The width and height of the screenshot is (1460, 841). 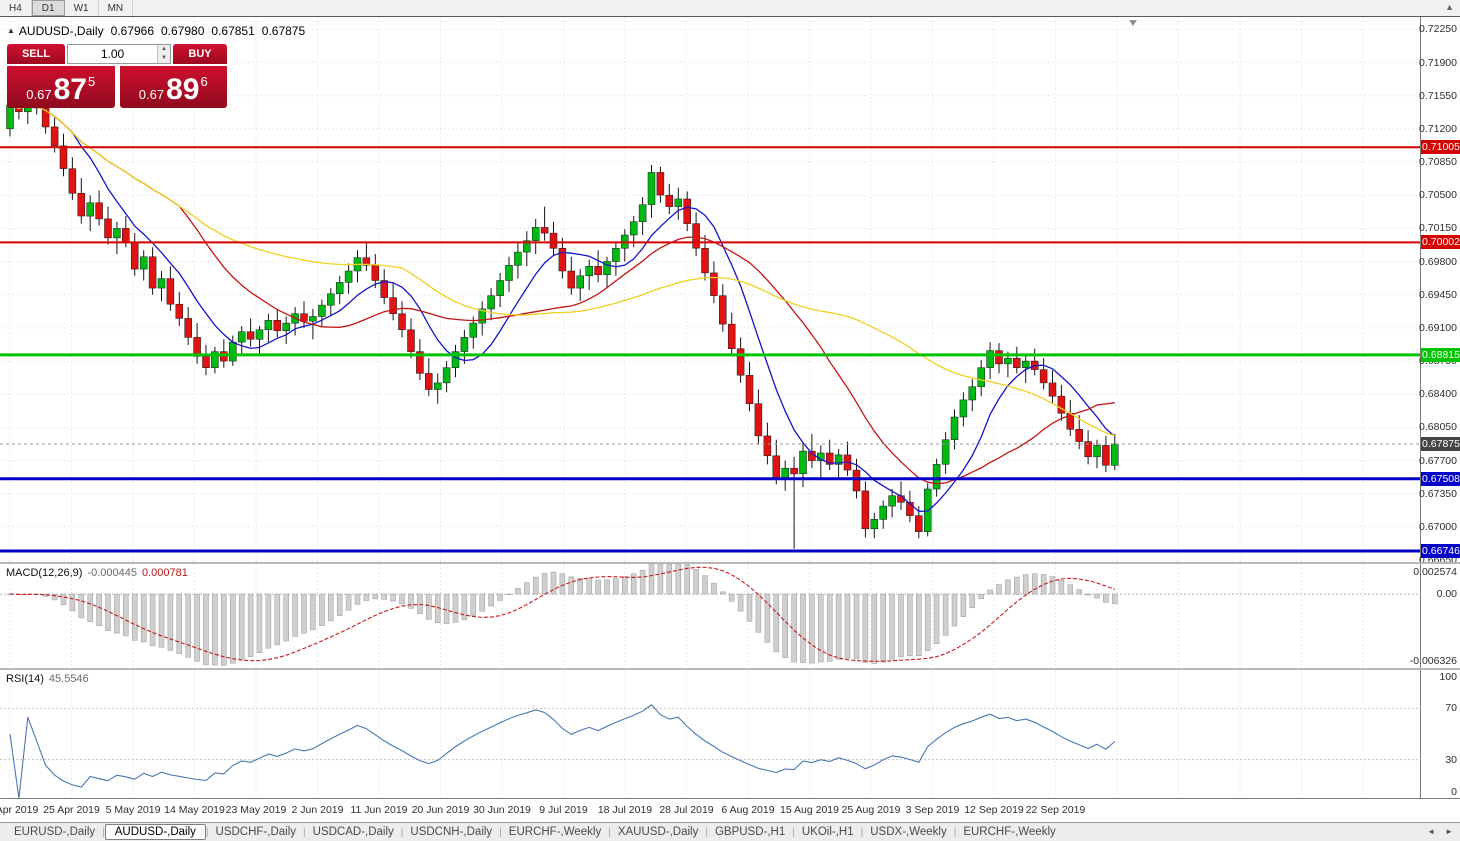 I want to click on timeframe-button-h4: H4, so click(x=16, y=8).